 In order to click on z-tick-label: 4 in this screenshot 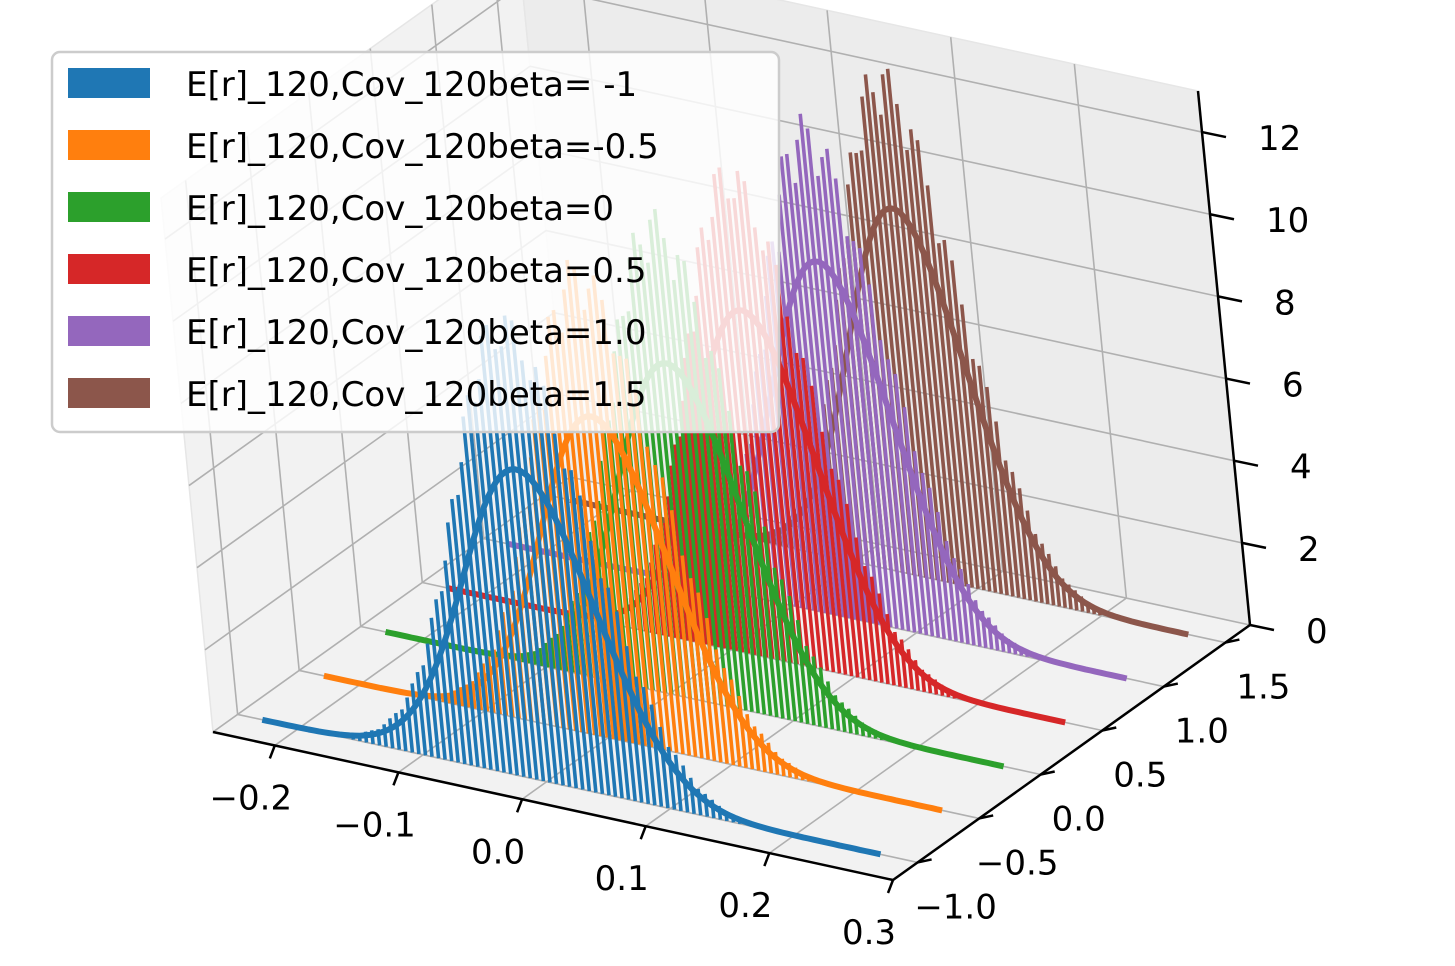, I will do `click(1301, 468)`.